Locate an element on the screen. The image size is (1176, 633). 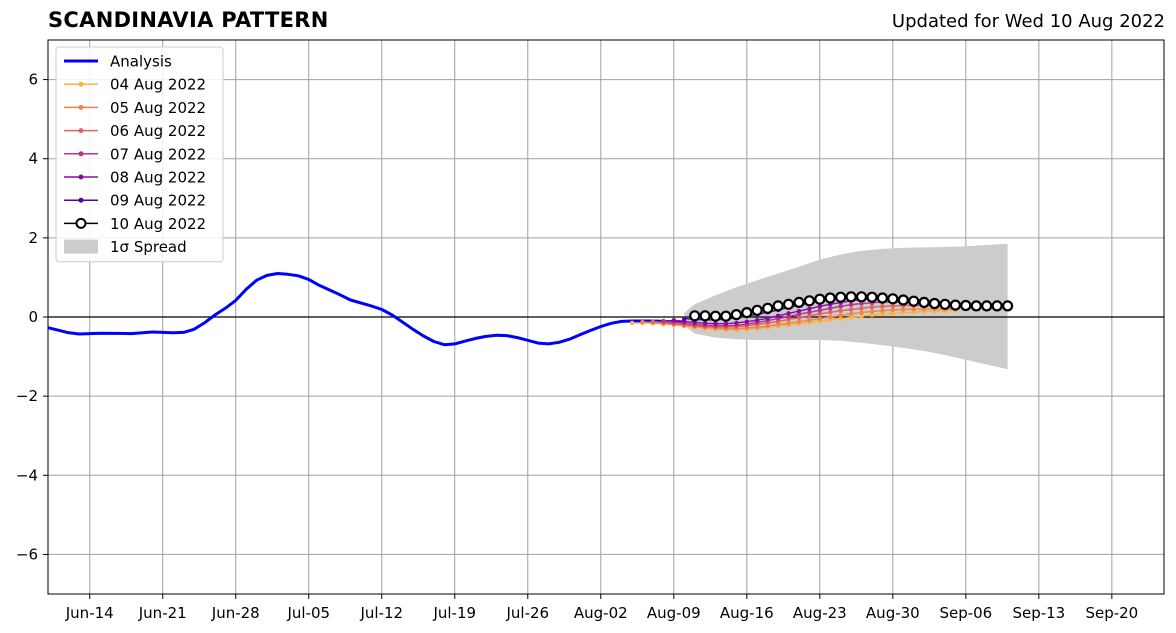
x-tick-label: Sep-13 is located at coordinates (1038, 613).